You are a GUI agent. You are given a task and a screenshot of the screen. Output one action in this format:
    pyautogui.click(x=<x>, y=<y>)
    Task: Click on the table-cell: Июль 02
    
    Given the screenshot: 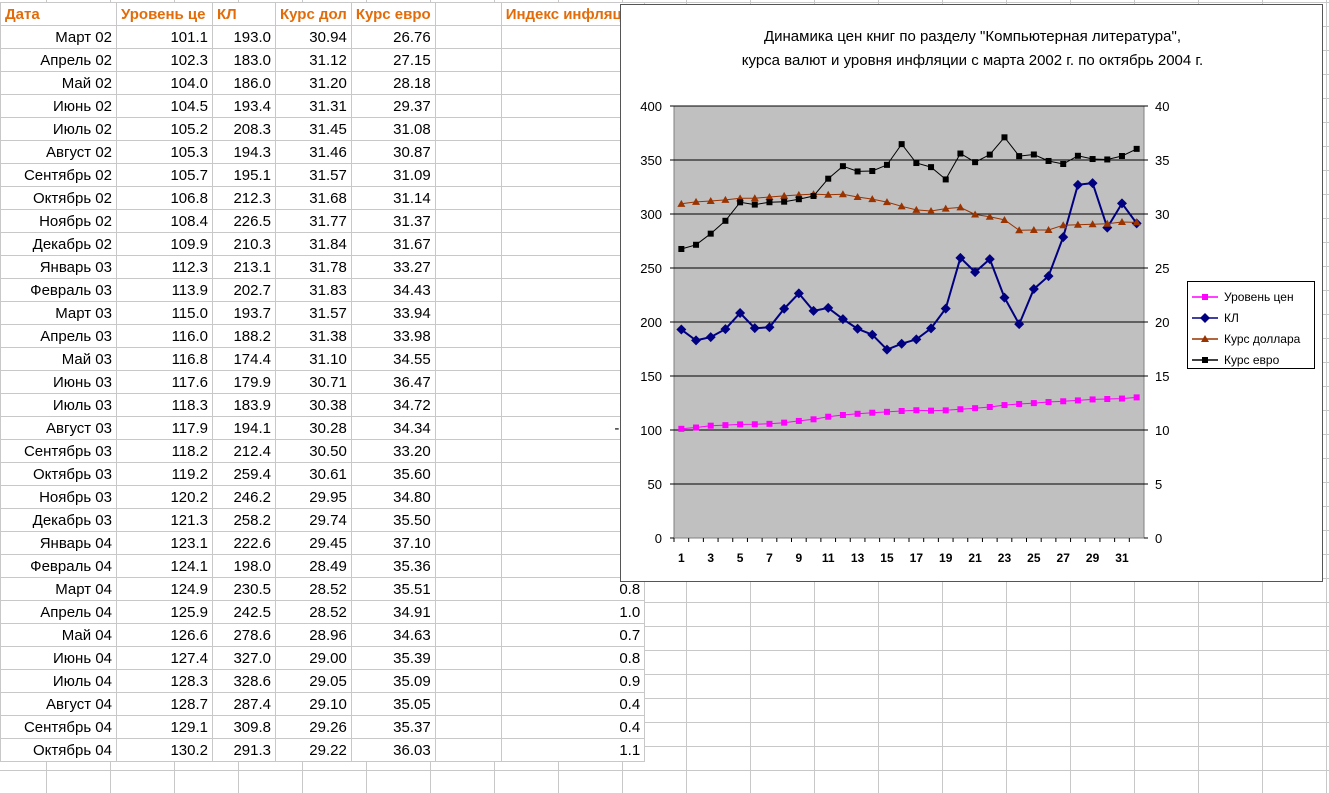 What is the action you would take?
    pyautogui.click(x=58, y=129)
    